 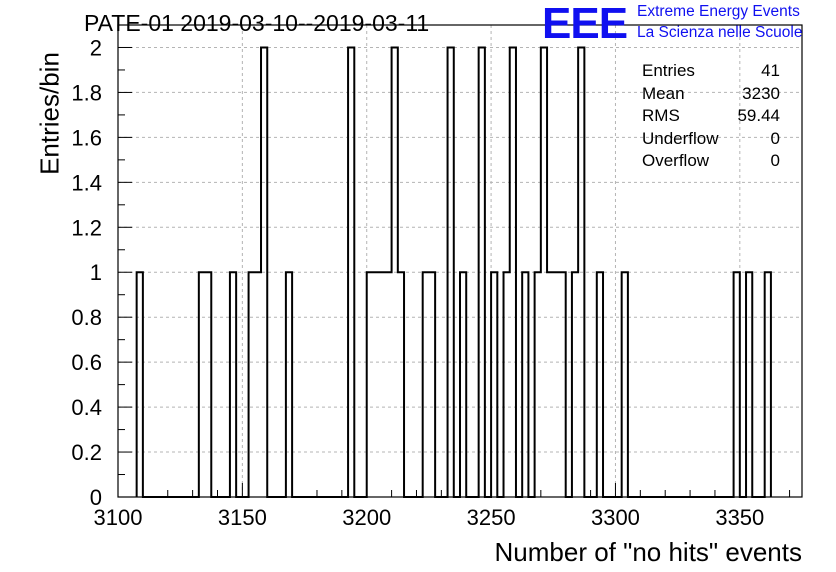 What do you see at coordinates (96, 272) in the screenshot?
I see `y-tick-label: 1` at bounding box center [96, 272].